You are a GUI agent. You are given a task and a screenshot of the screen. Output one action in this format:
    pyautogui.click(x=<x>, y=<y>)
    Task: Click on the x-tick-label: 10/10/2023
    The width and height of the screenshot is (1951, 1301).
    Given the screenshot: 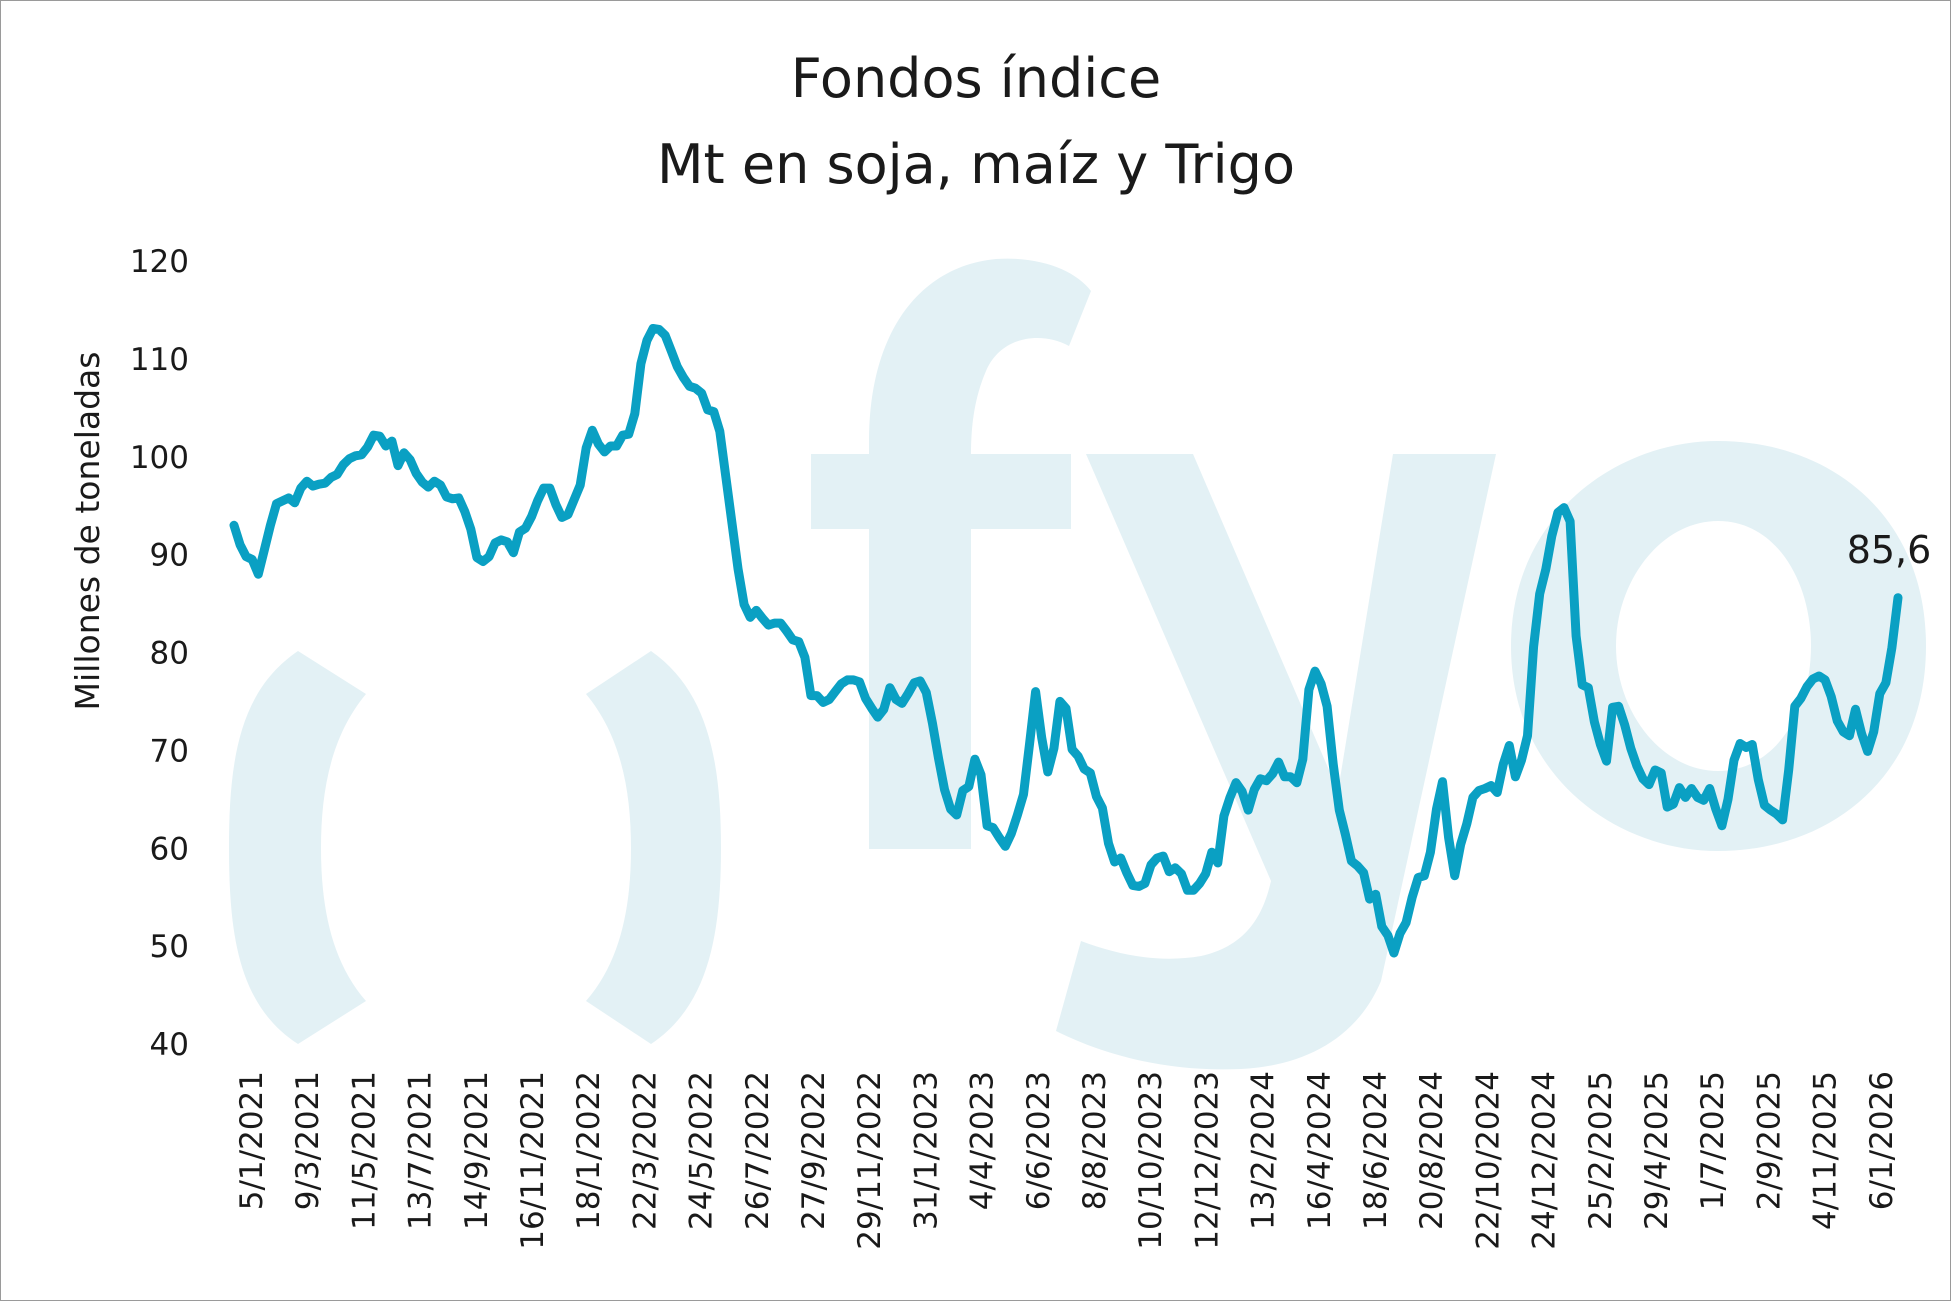 What is the action you would take?
    pyautogui.click(x=1151, y=1160)
    